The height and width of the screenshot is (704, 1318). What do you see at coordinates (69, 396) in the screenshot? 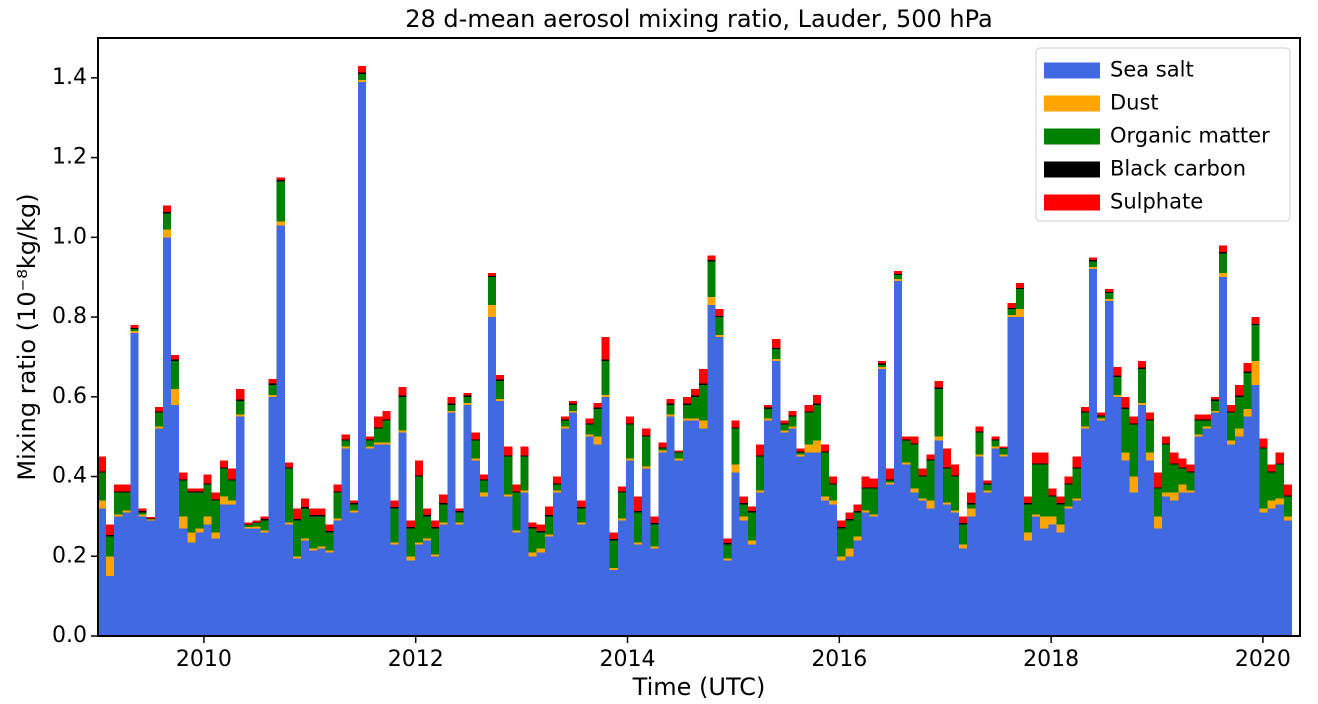
I see `y-tick-label: 0.6` at bounding box center [69, 396].